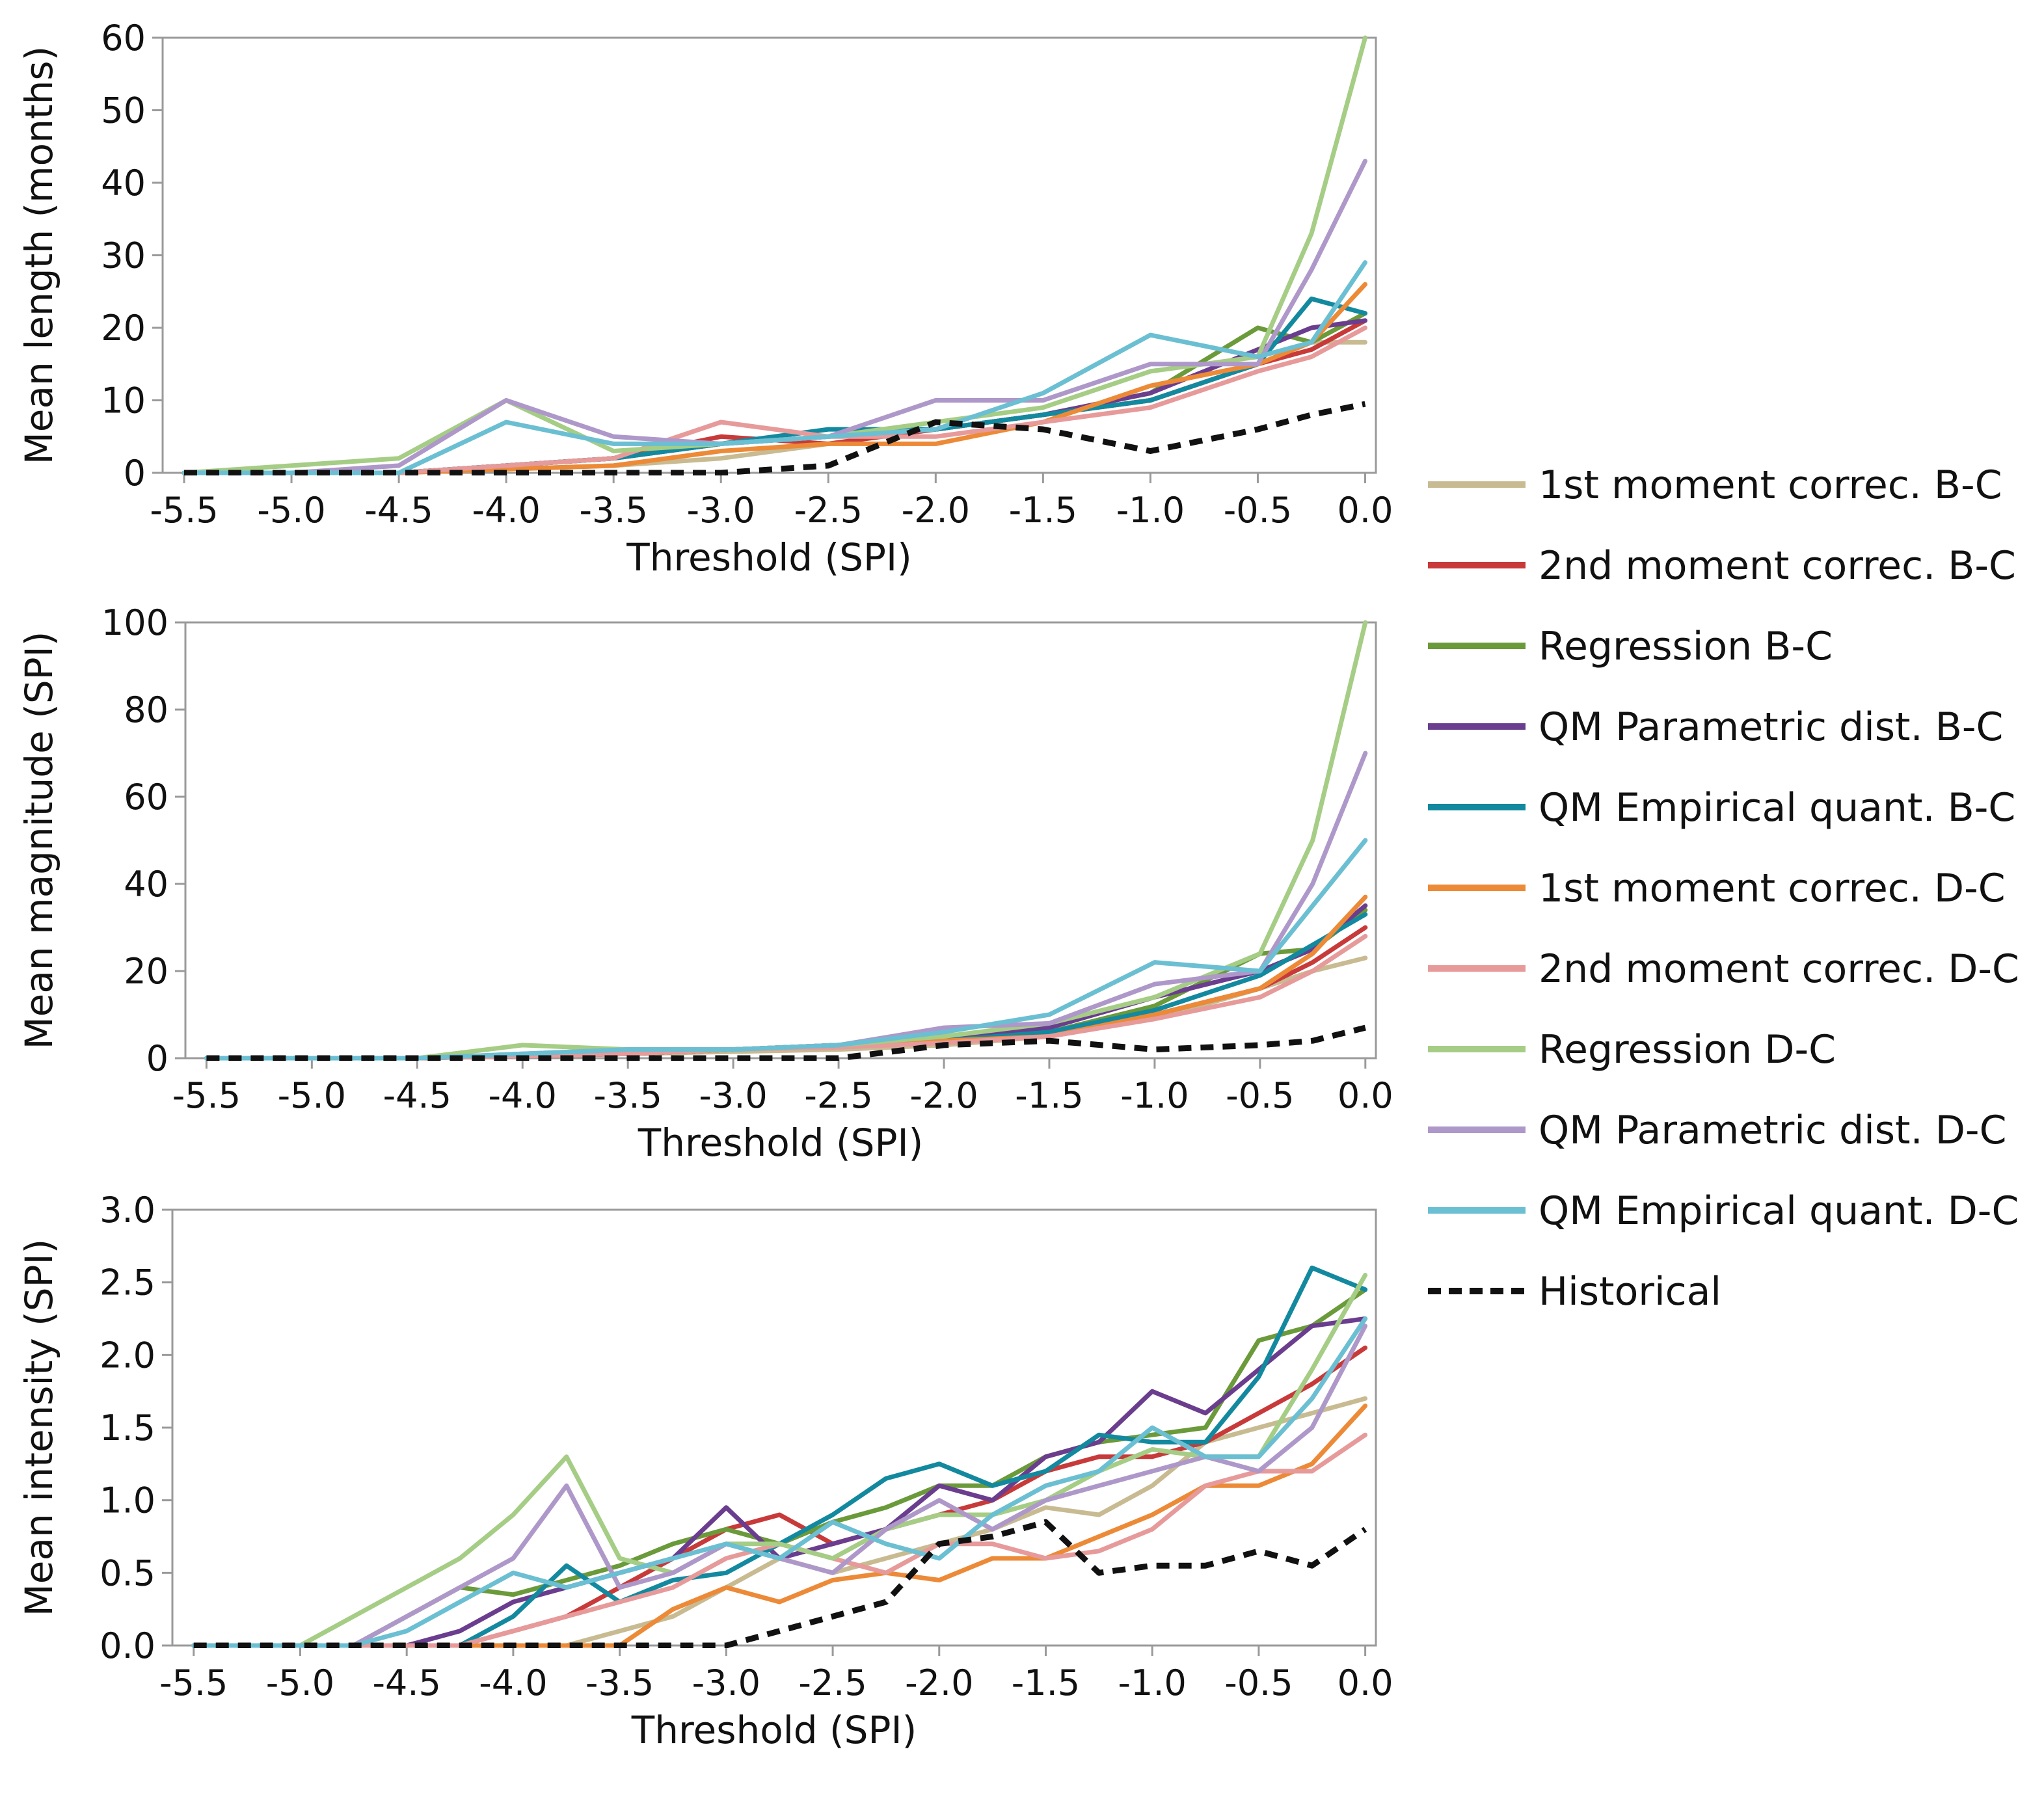  Describe the element at coordinates (127, 1356) in the screenshot. I see `y-tick-label: 2.0` at that location.